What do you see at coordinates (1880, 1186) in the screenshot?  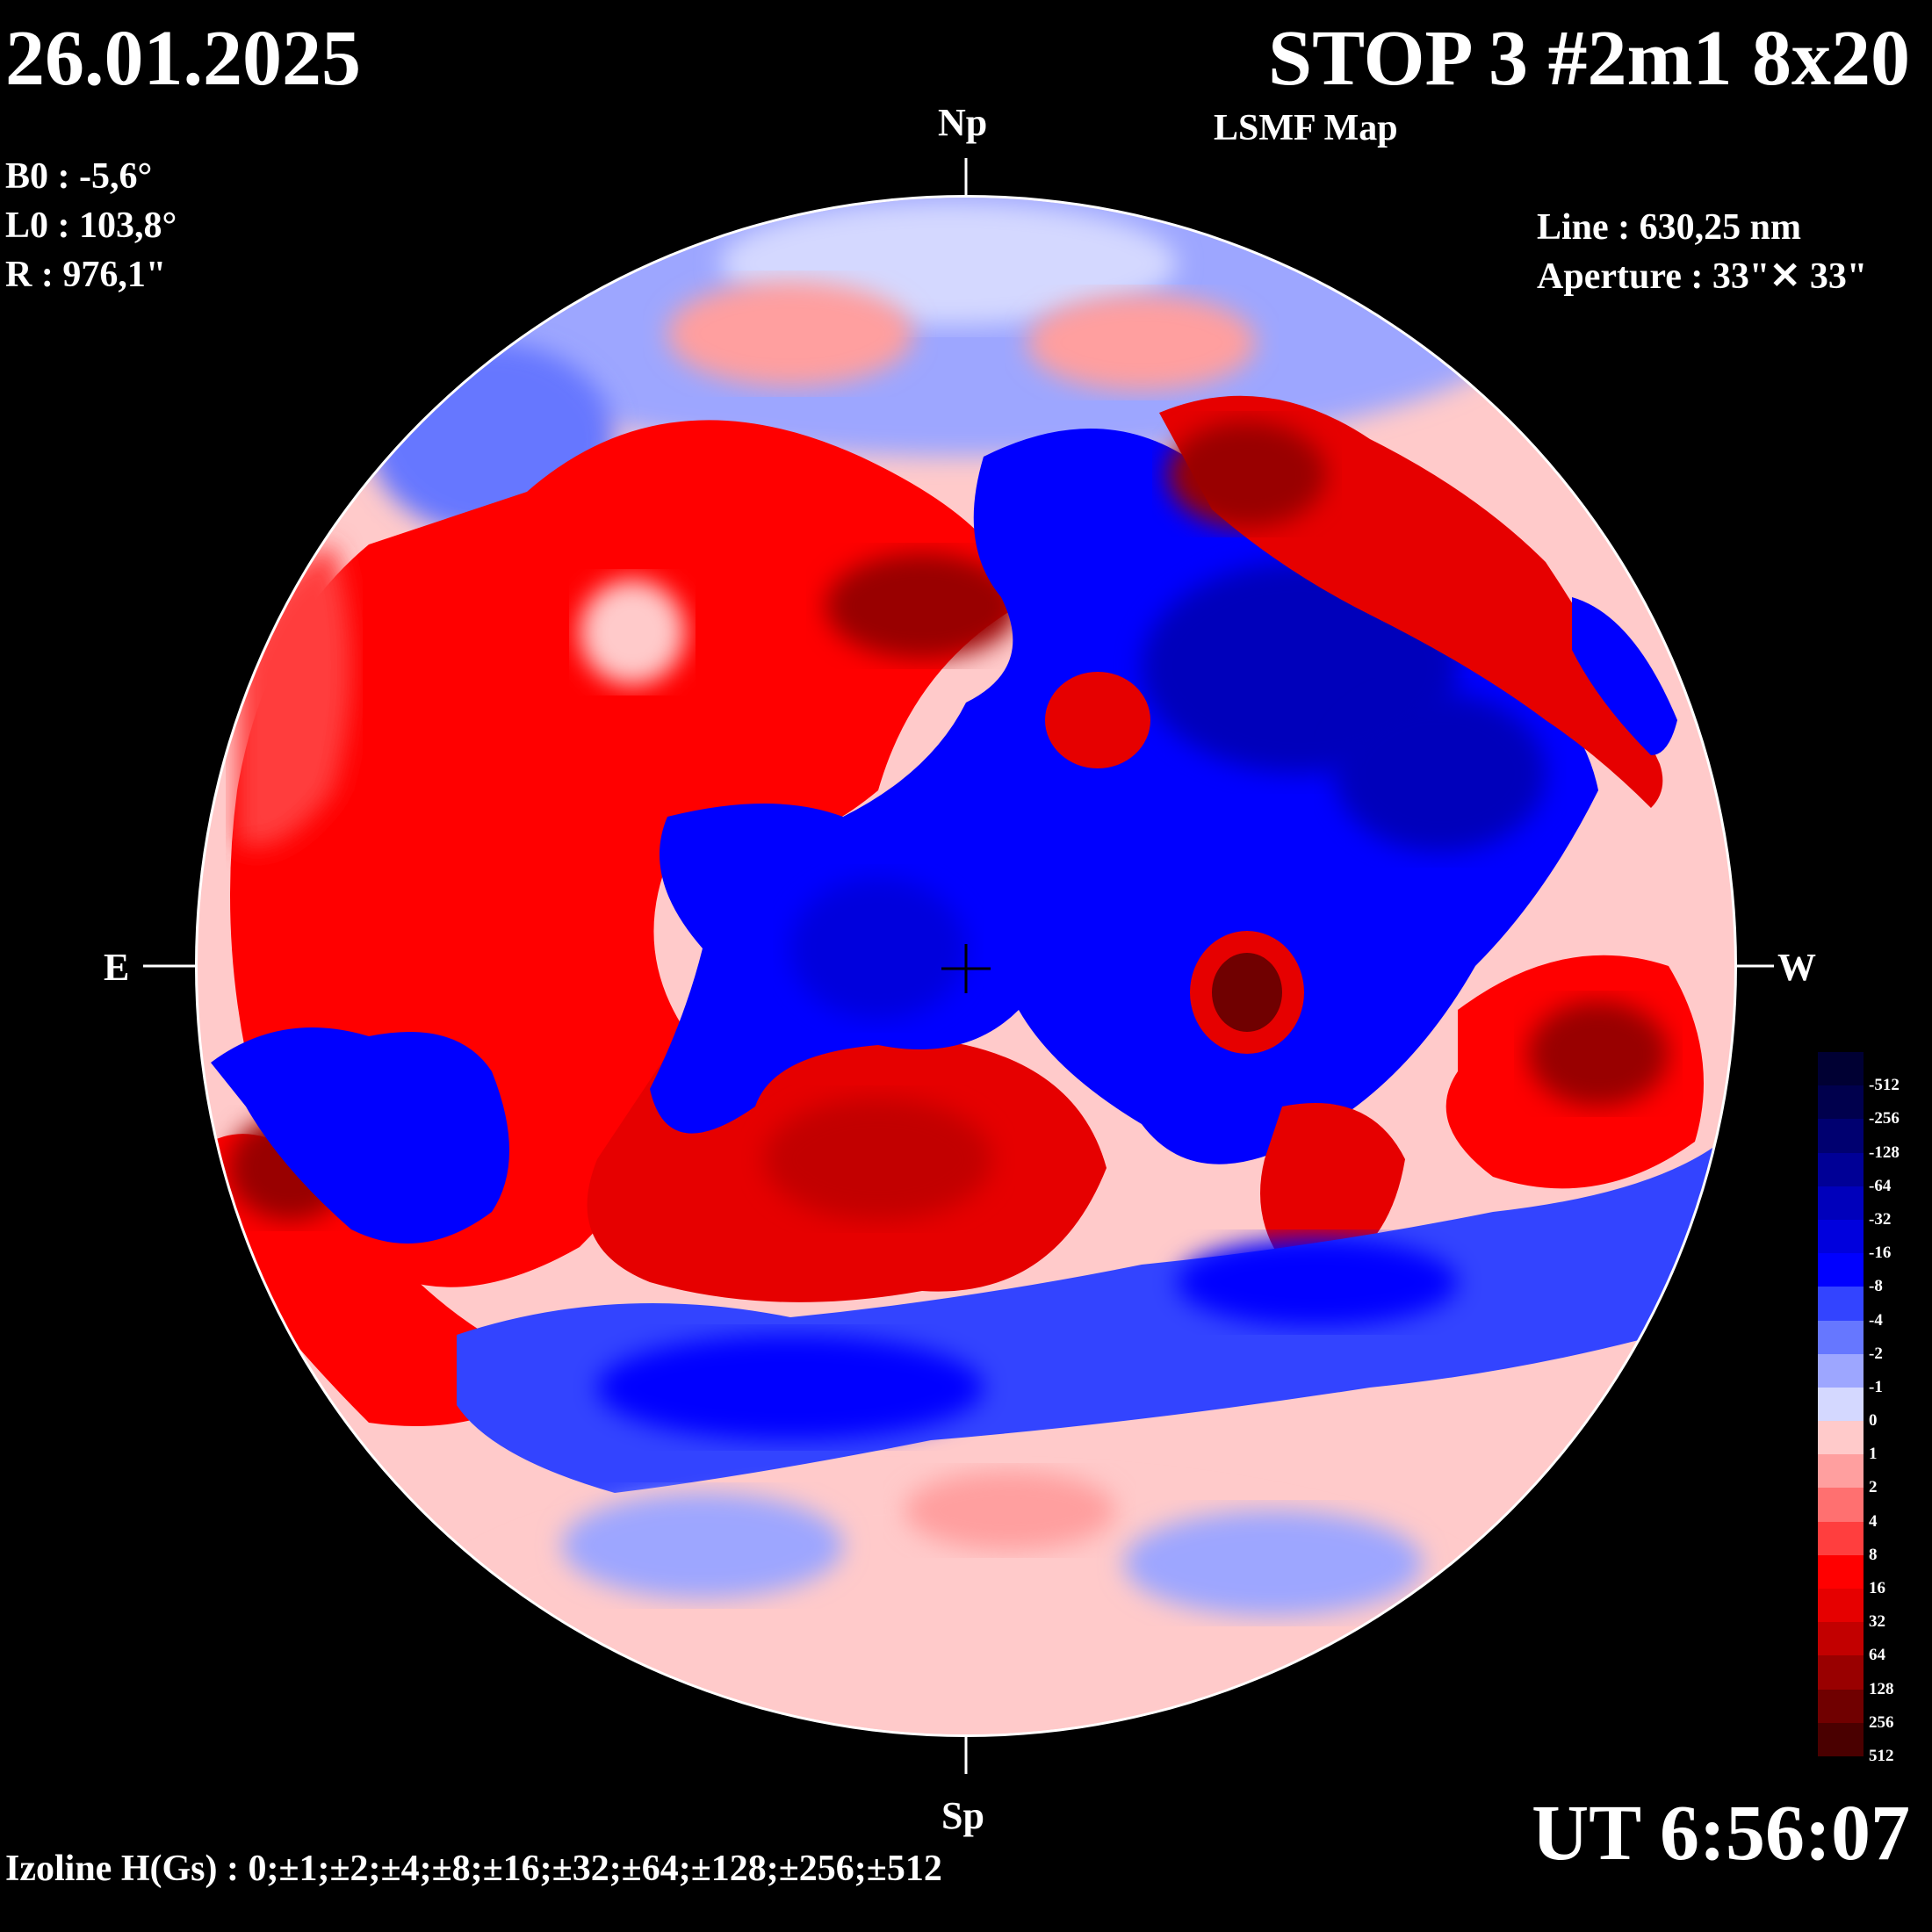 I see `colorbar-label: -64` at bounding box center [1880, 1186].